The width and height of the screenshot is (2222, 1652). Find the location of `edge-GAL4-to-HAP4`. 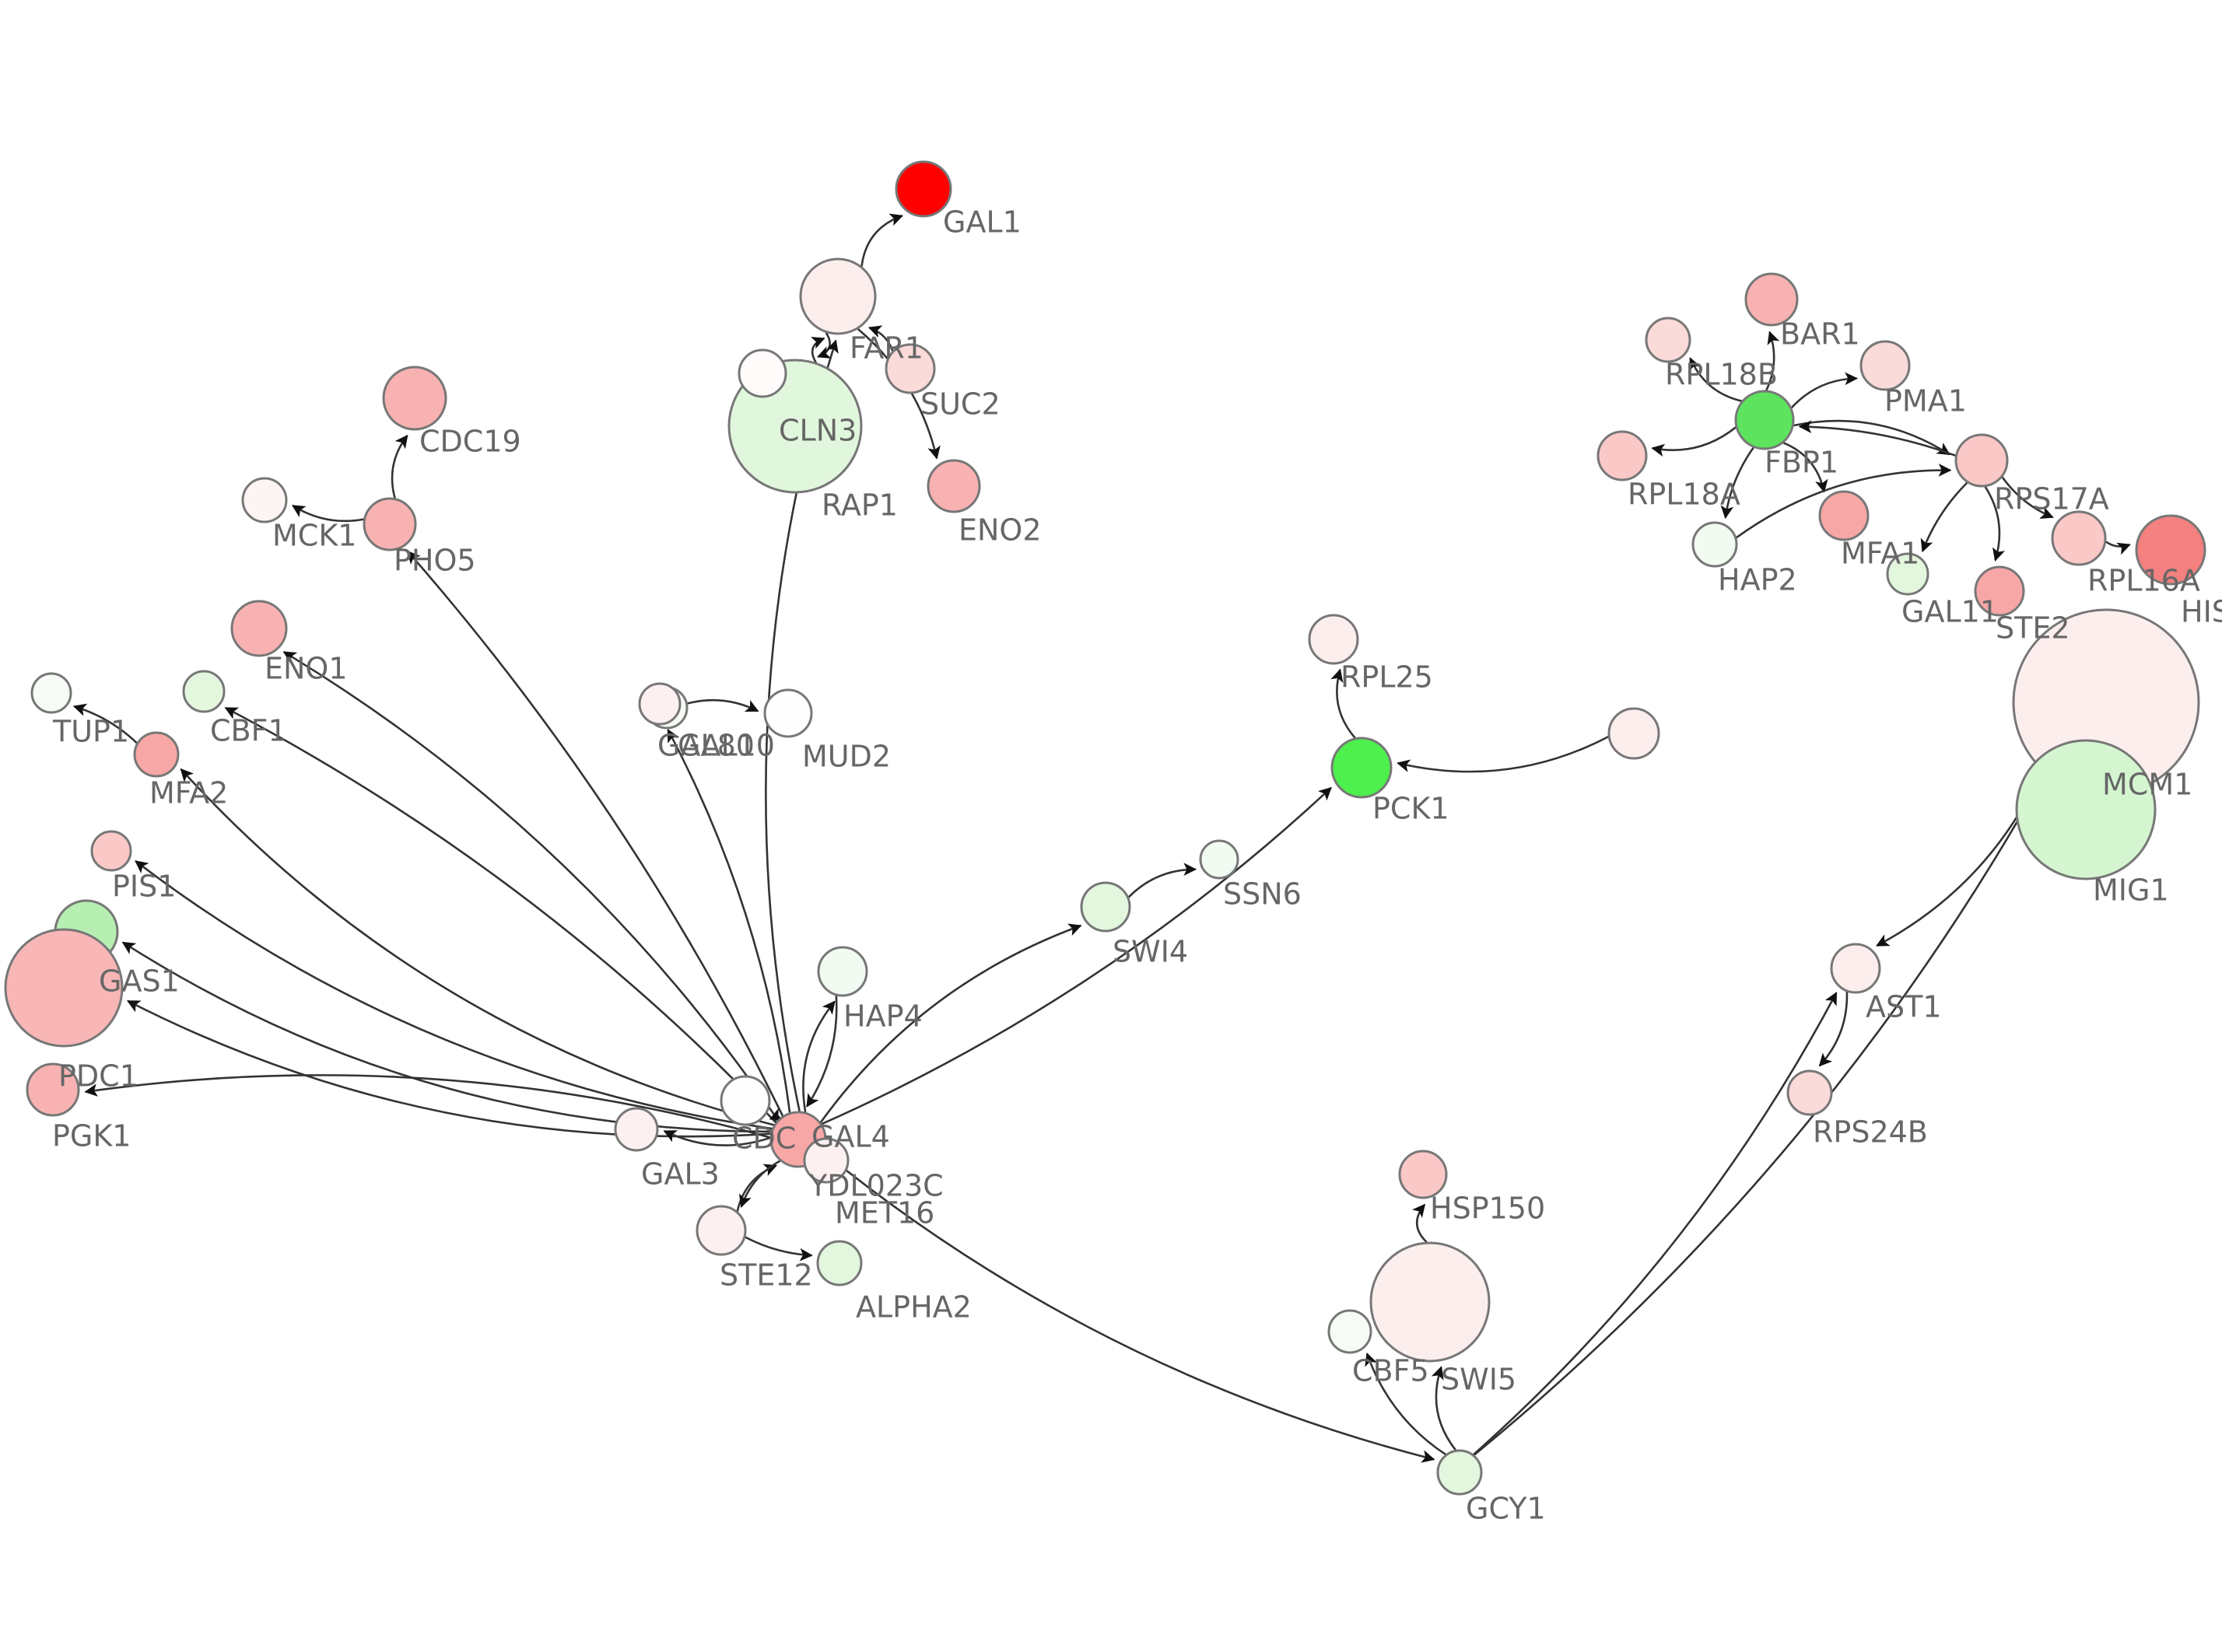

edge-GAL4-to-HAP4 is located at coordinates (819, 1056).